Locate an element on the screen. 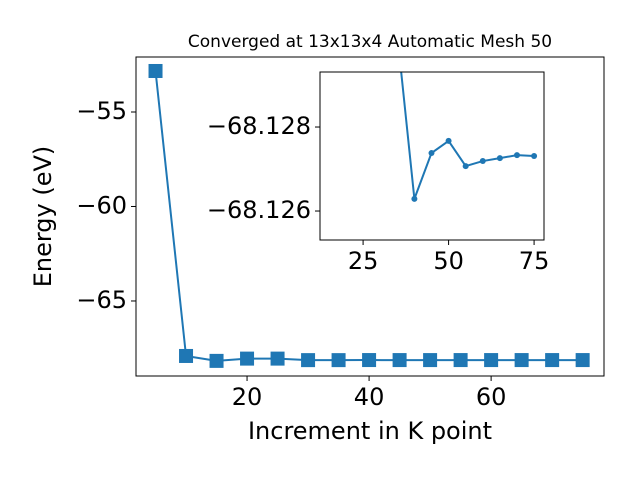 The width and height of the screenshot is (640, 480). y-tick-label: −68.128 is located at coordinates (259, 126).